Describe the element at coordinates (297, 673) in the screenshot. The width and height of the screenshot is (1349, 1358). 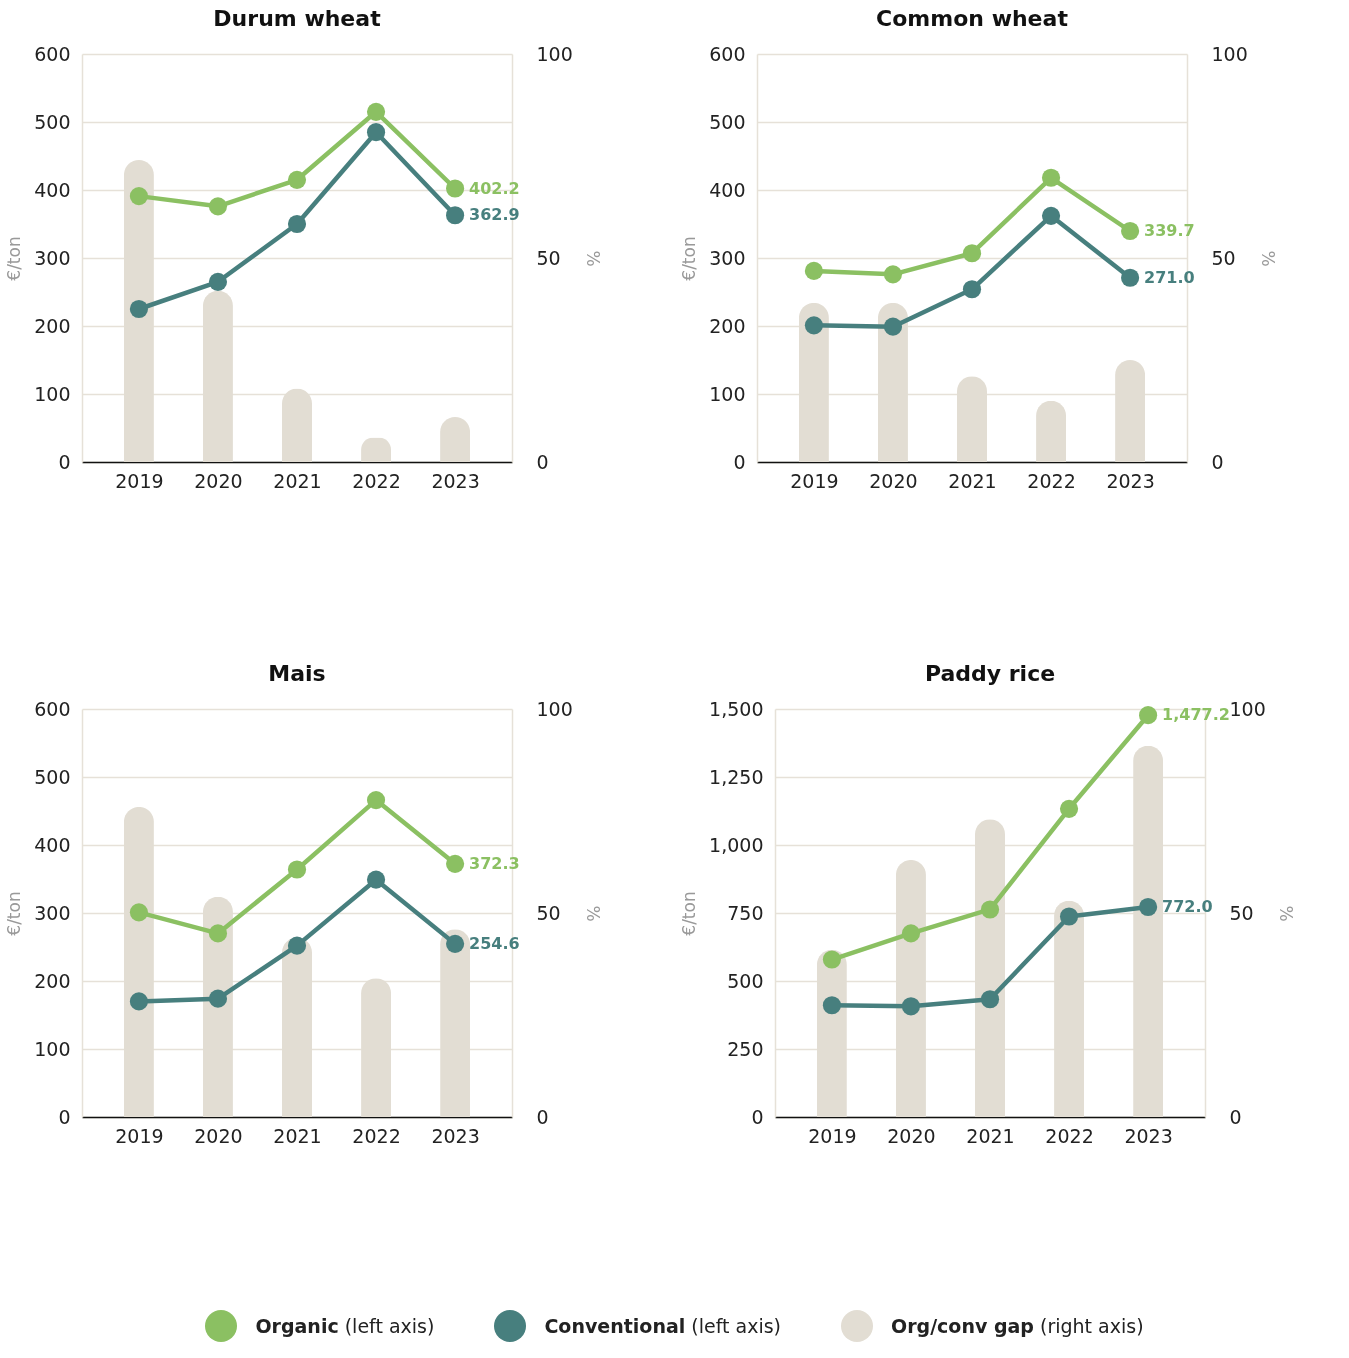
I see `chart-title: Mais` at that location.